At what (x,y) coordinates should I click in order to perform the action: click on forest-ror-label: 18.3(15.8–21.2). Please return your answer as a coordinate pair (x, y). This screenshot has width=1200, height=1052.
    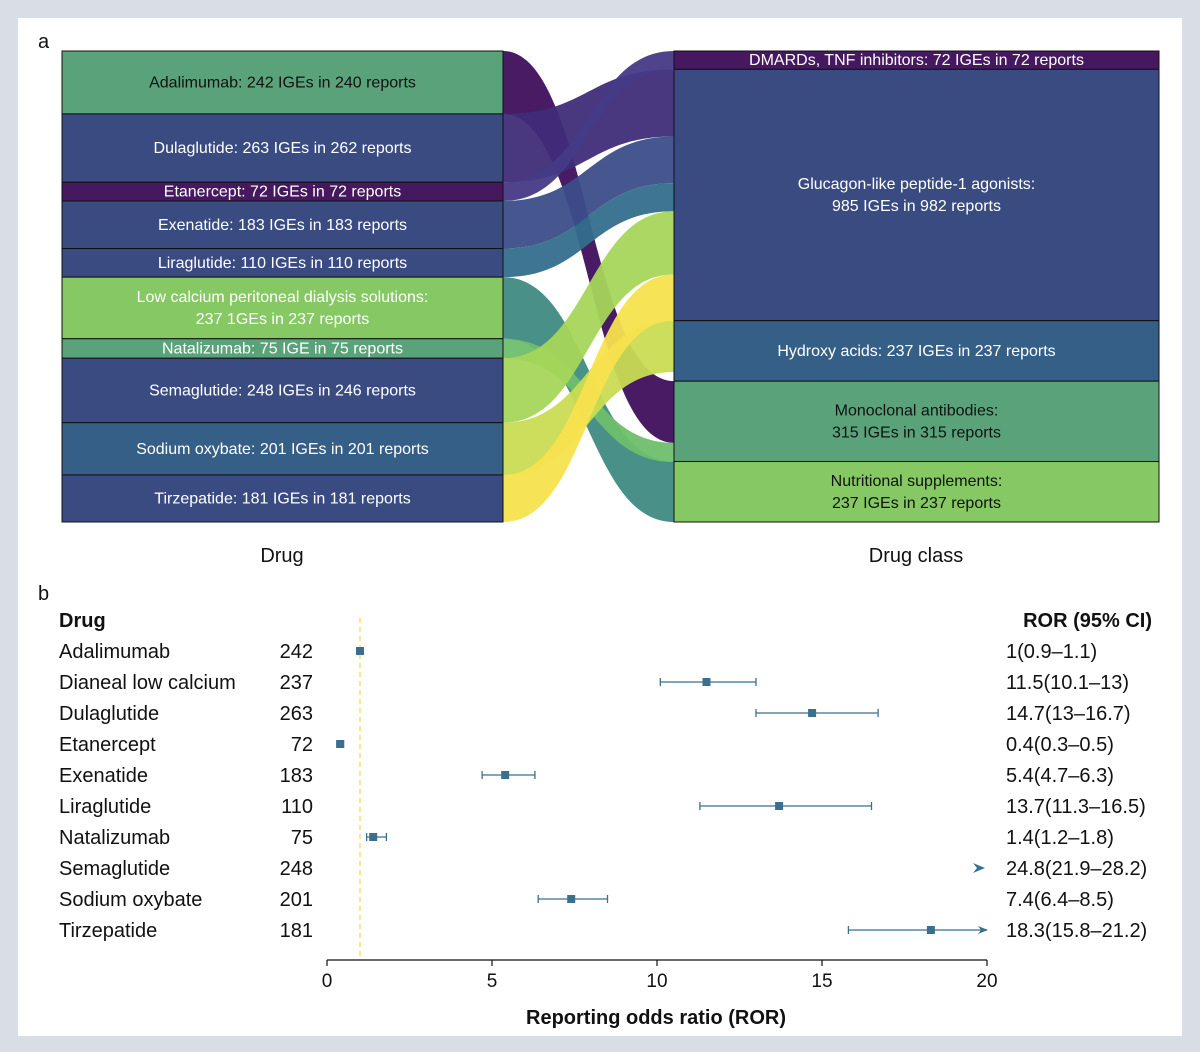
    Looking at the image, I should click on (1076, 931).